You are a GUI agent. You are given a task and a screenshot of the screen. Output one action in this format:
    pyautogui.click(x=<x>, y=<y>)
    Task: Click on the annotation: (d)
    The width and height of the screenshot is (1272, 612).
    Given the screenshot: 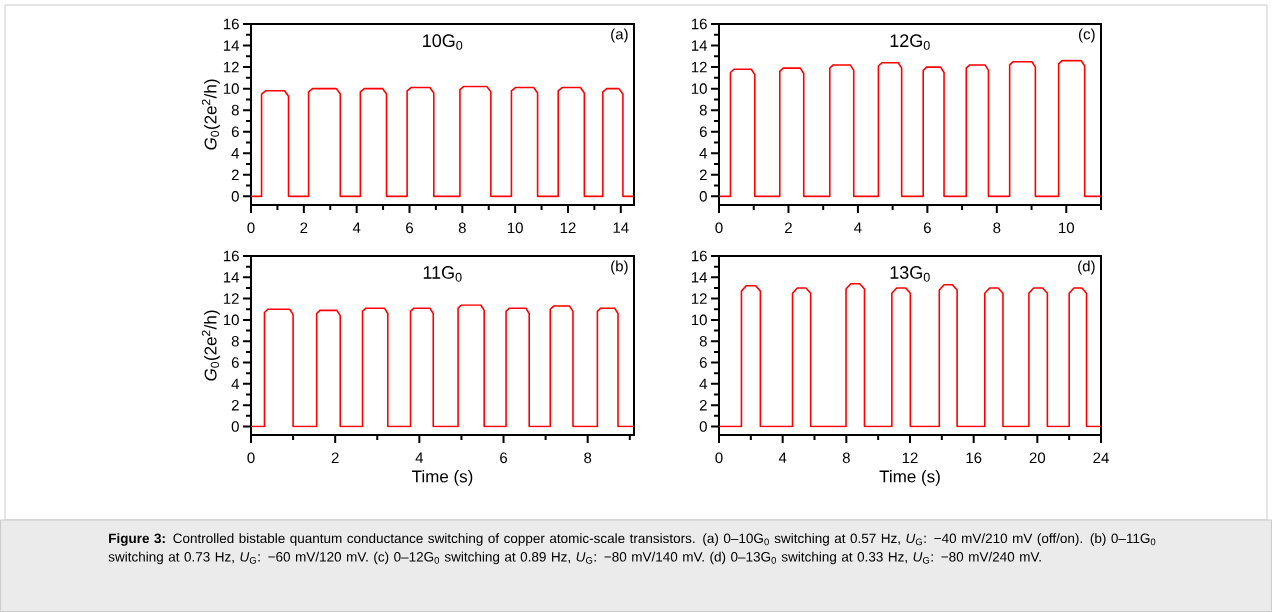 What is the action you would take?
    pyautogui.click(x=1086, y=267)
    